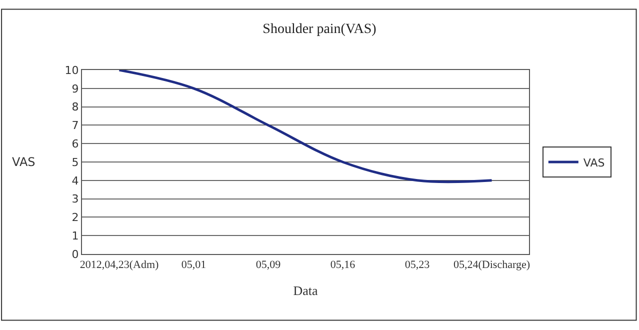  I want to click on x-tick-label: 05,23, so click(417, 265).